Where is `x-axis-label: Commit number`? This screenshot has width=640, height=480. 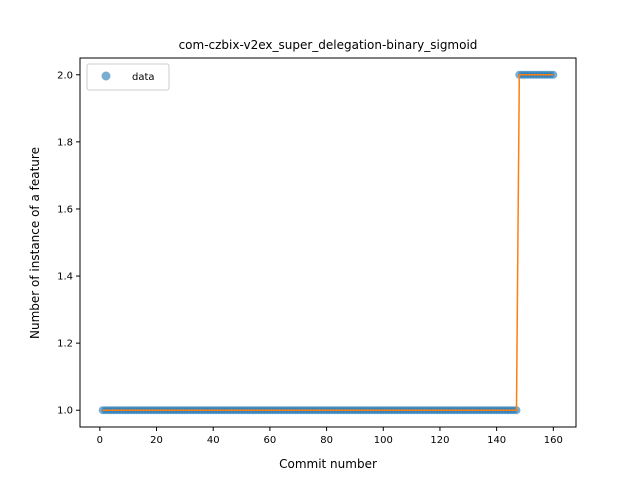
x-axis-label: Commit number is located at coordinates (328, 464).